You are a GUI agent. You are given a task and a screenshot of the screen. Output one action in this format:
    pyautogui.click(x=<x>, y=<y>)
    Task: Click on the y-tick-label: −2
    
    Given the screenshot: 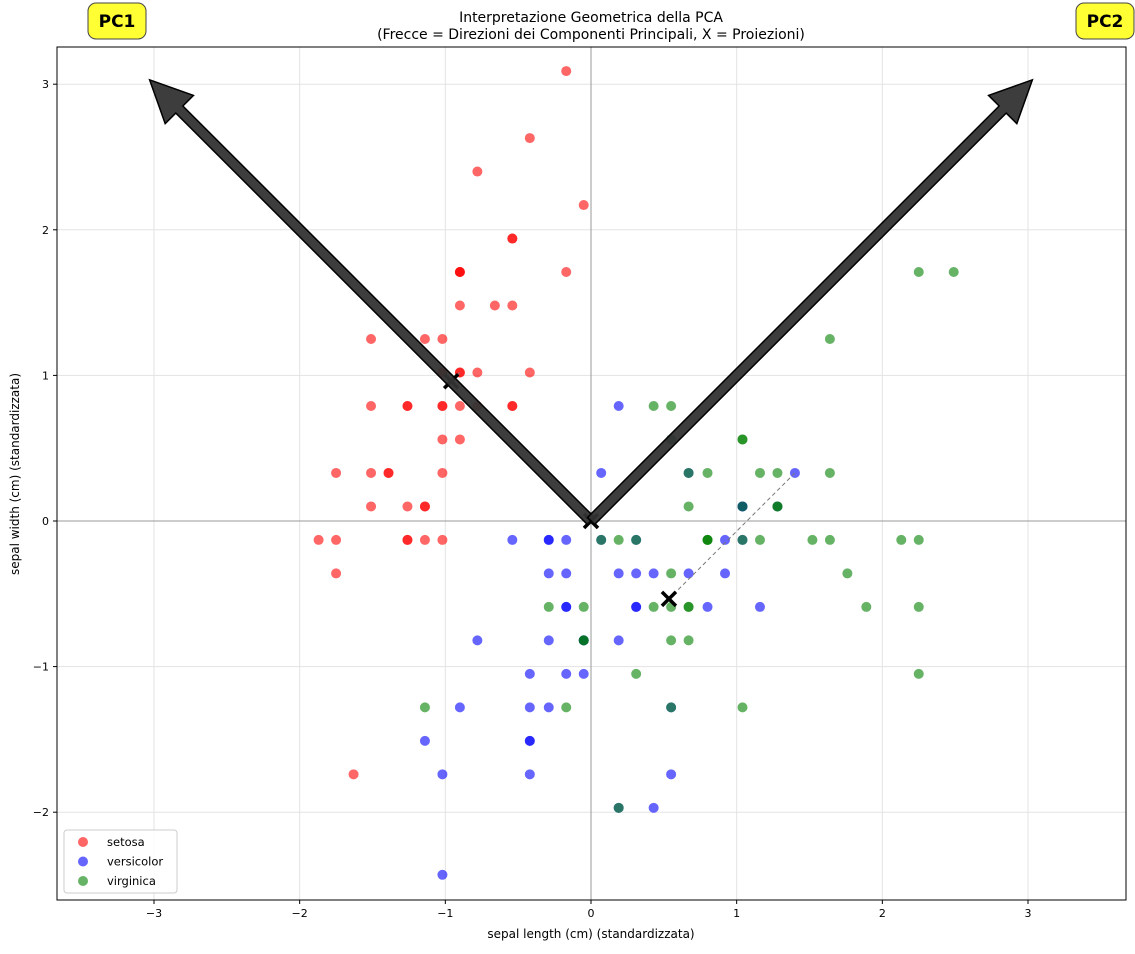 What is the action you would take?
    pyautogui.click(x=41, y=812)
    